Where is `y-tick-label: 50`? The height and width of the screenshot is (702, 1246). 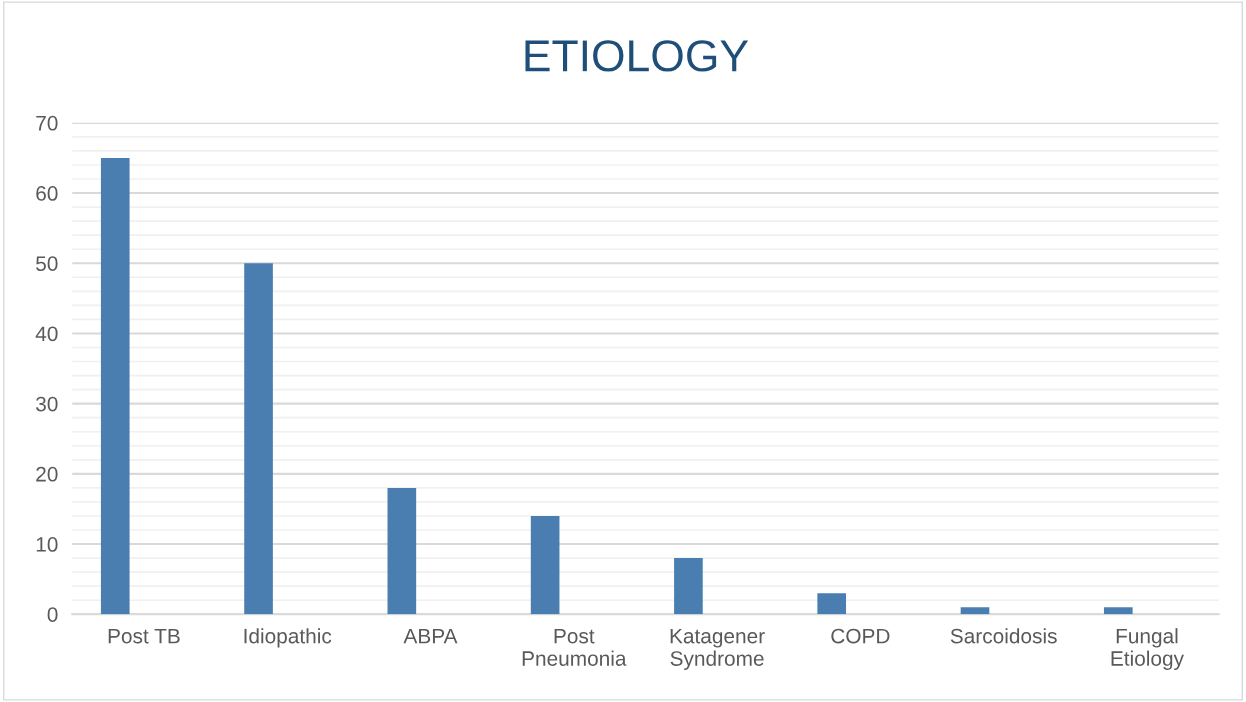
y-tick-label: 50 is located at coordinates (47, 263).